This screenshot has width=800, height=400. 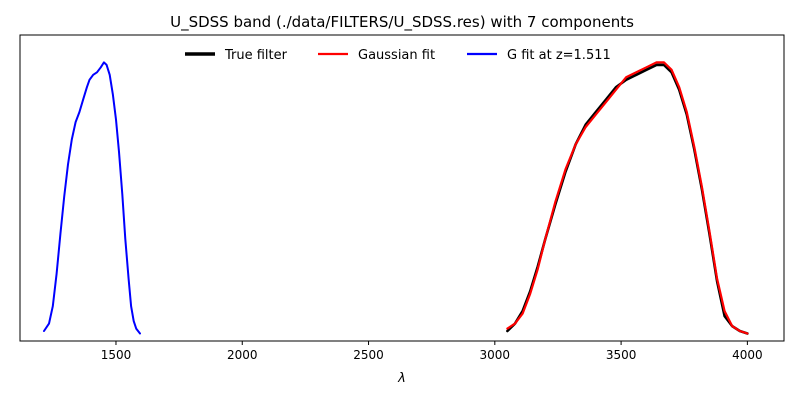 I want to click on x-tick-label: 2000, so click(x=242, y=355).